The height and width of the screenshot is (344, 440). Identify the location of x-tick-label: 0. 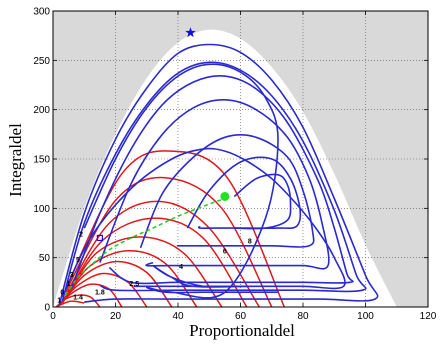
(53, 316).